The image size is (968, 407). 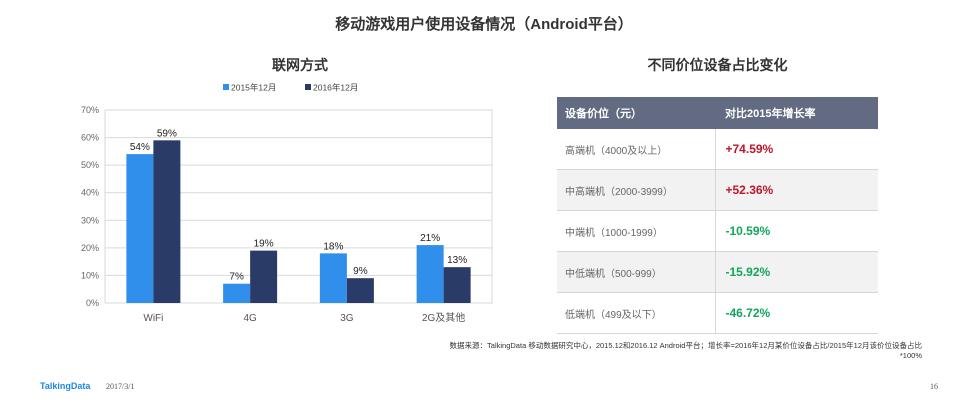 I want to click on legend-label: 2016年12月, so click(x=335, y=88).